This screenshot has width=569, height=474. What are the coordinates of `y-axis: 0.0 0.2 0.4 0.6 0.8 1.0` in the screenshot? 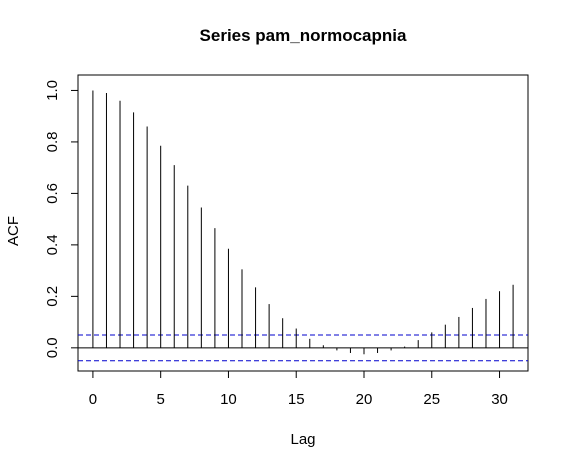 It's located at (61, 219).